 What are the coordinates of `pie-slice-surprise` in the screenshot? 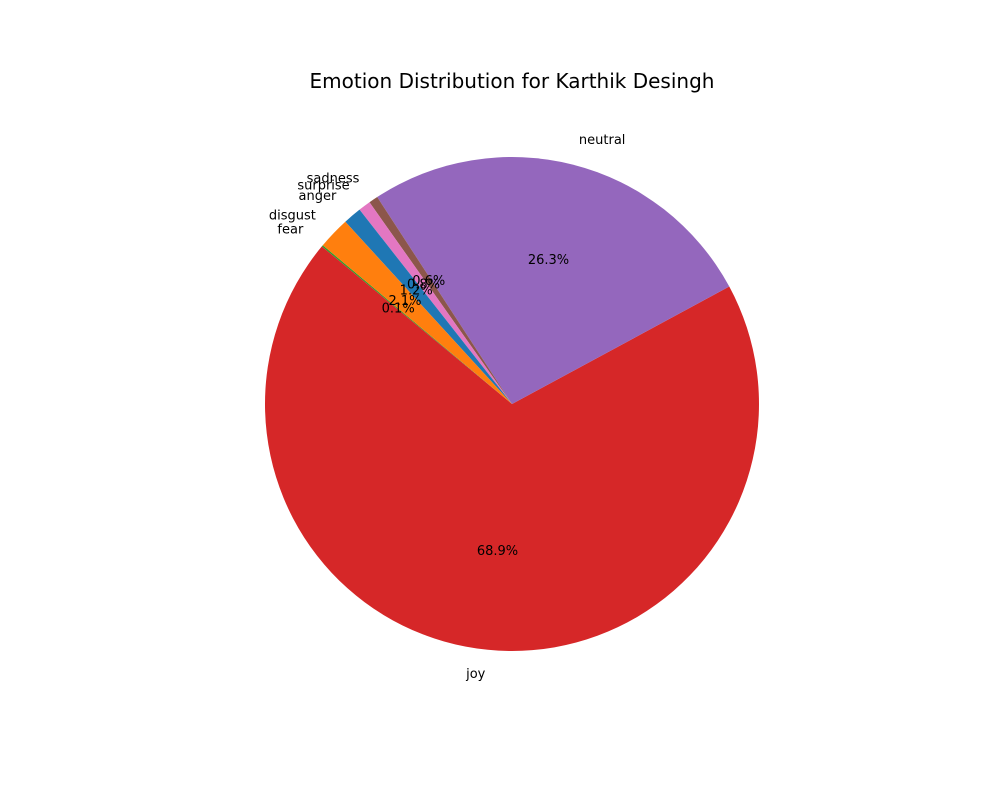 It's located at (435, 303).